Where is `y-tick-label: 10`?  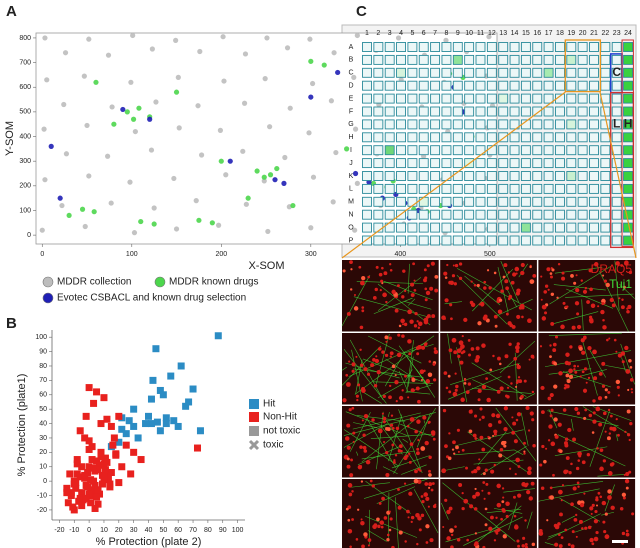 y-tick-label: 10 is located at coordinates (43, 467).